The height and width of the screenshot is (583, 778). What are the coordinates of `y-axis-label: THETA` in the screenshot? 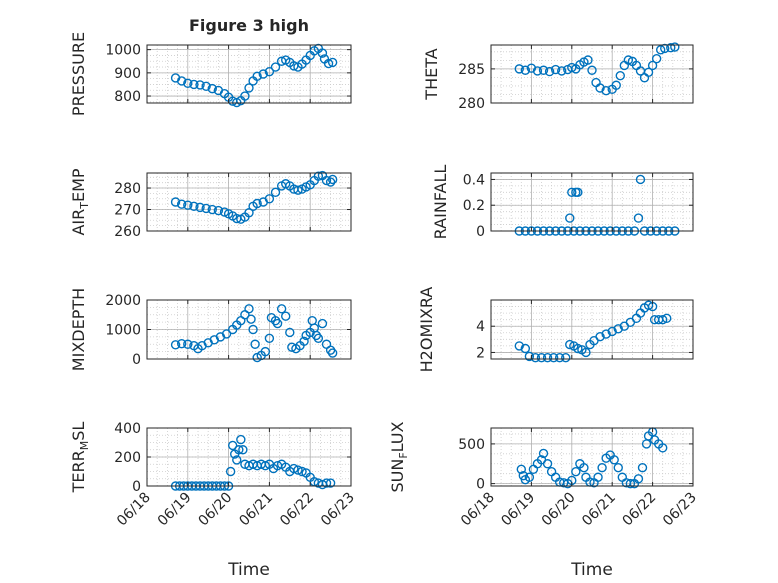 It's located at (431, 74).